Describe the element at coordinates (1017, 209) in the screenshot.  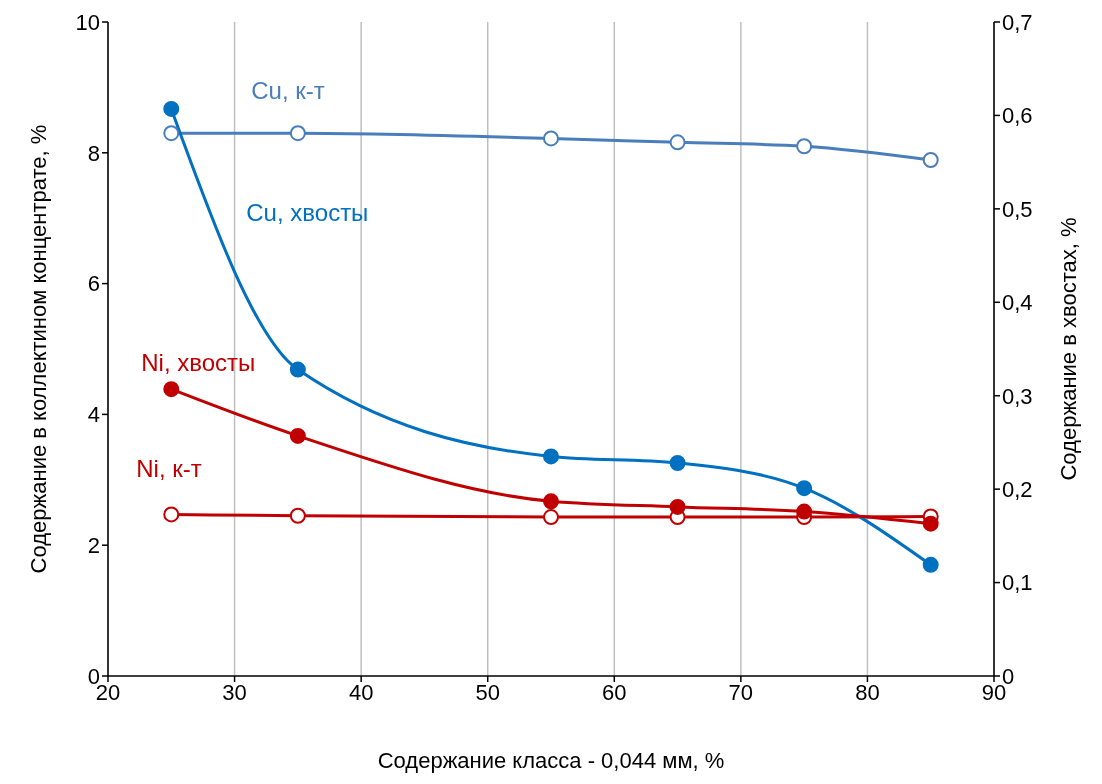
I see `y2-tick-label: 0,5` at that location.